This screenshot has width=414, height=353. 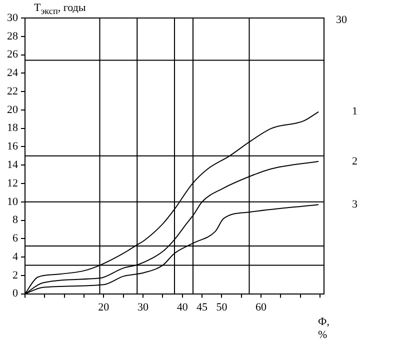 What do you see at coordinates (15, 238) in the screenshot?
I see `y-tick-label: 6` at bounding box center [15, 238].